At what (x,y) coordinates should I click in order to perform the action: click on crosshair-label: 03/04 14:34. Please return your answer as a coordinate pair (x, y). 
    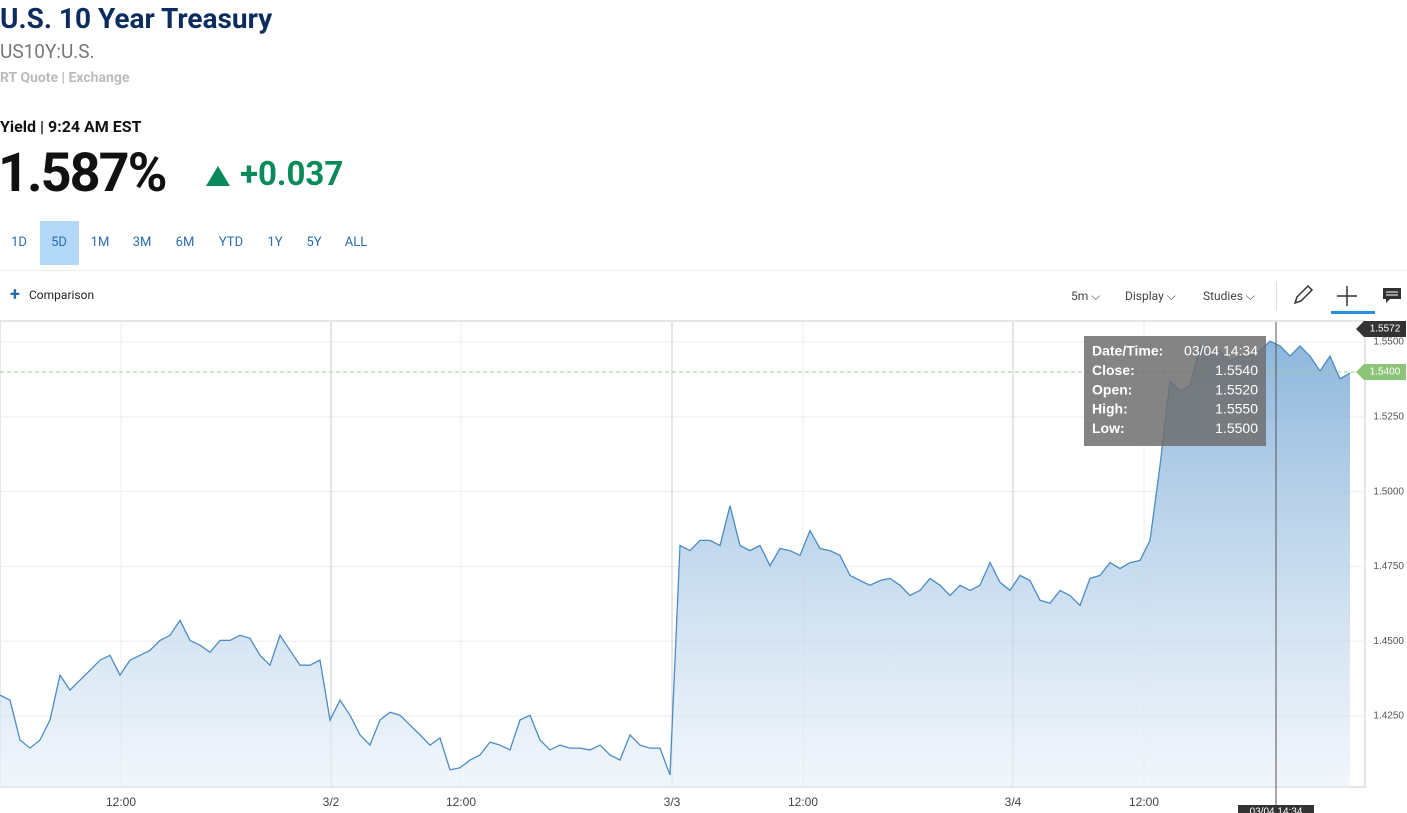
    Looking at the image, I should click on (1276, 810).